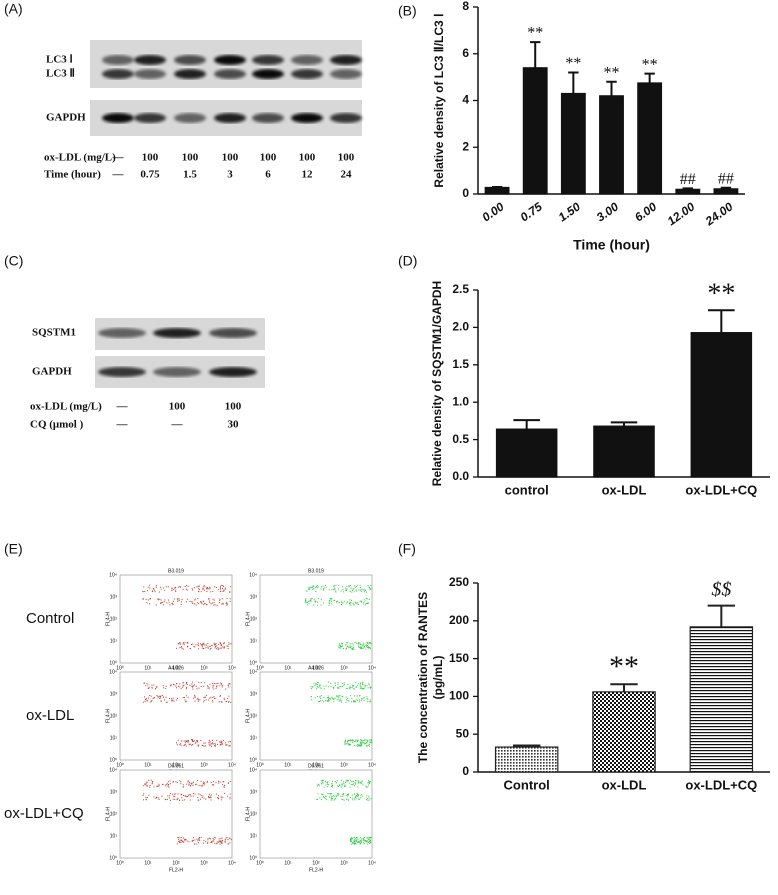 This screenshot has width=778, height=895. Describe the element at coordinates (681, 213) in the screenshot. I see `x-tick-label: 12.00` at that location.